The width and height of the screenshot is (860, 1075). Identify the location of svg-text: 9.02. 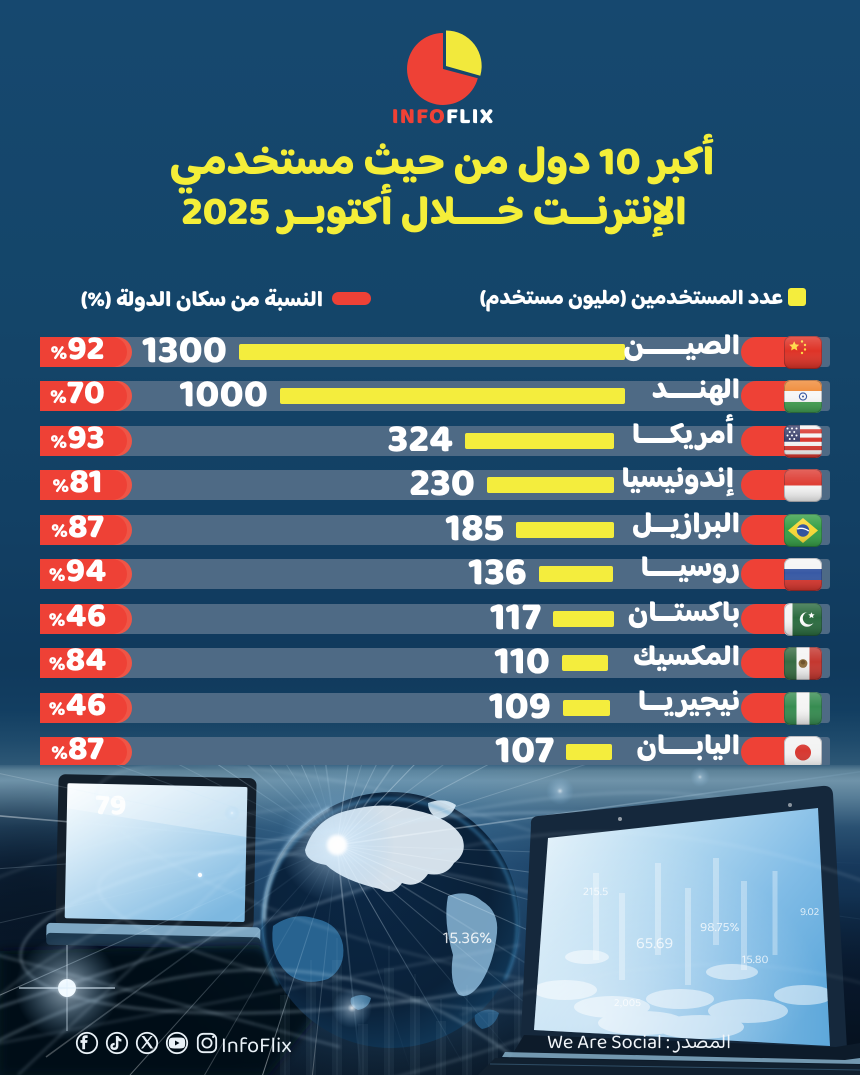
(809, 912).